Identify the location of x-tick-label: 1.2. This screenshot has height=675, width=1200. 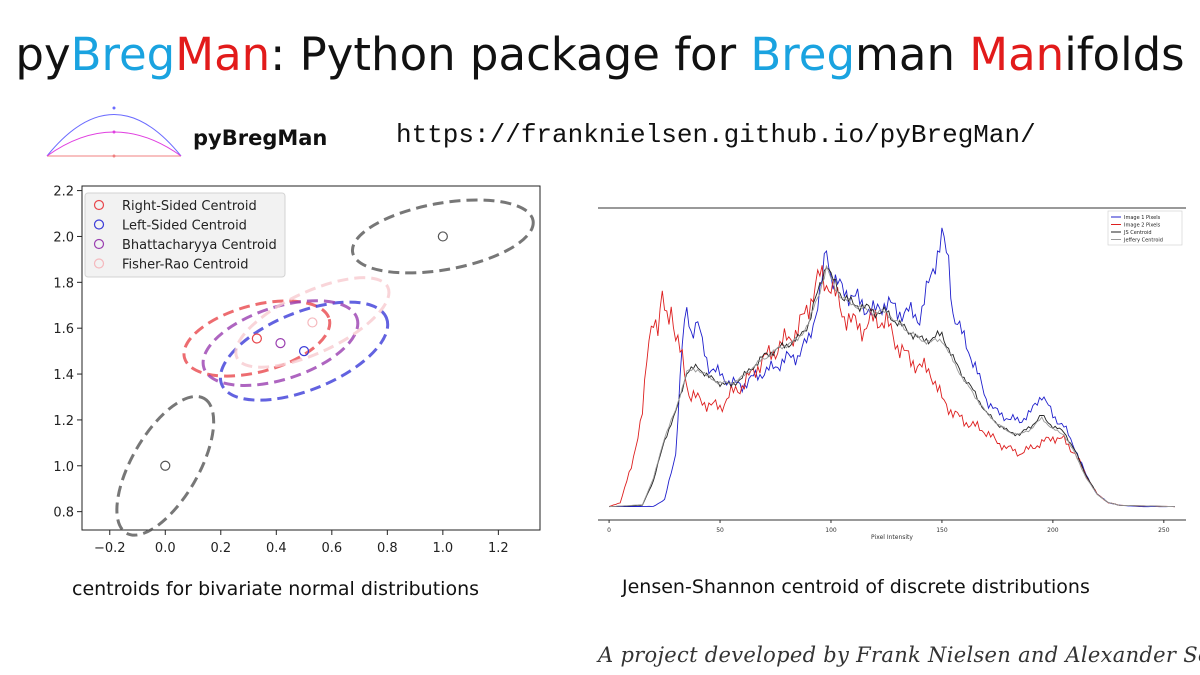
(498, 548).